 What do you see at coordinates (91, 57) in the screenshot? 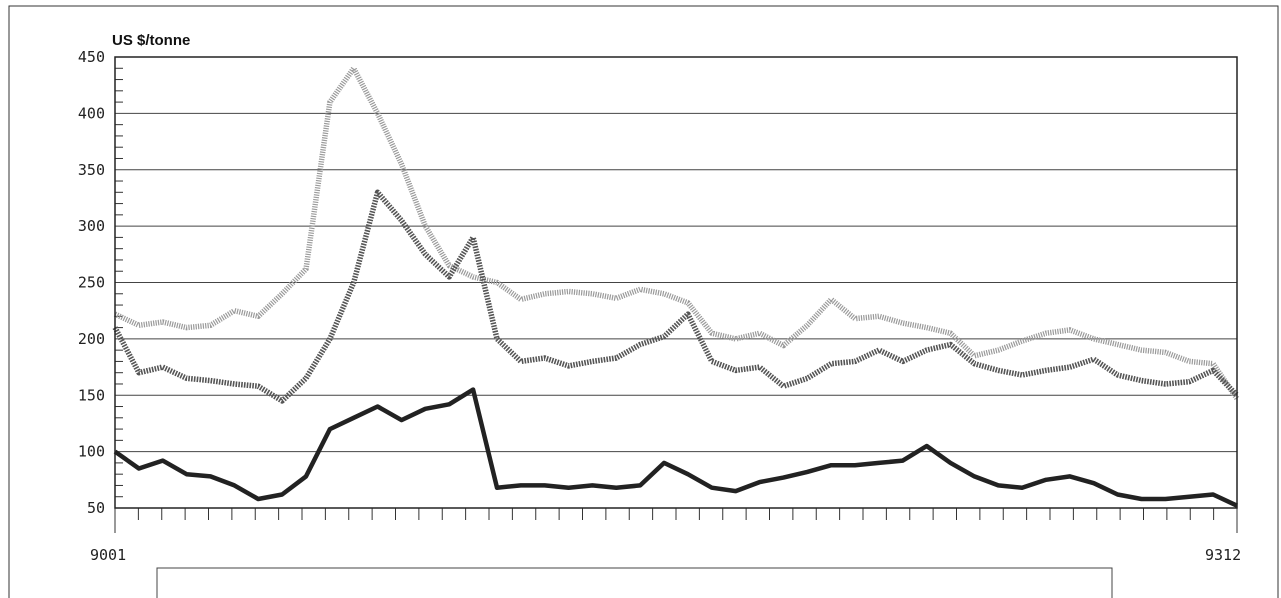
I see `y-tick-label: 450` at bounding box center [91, 57].